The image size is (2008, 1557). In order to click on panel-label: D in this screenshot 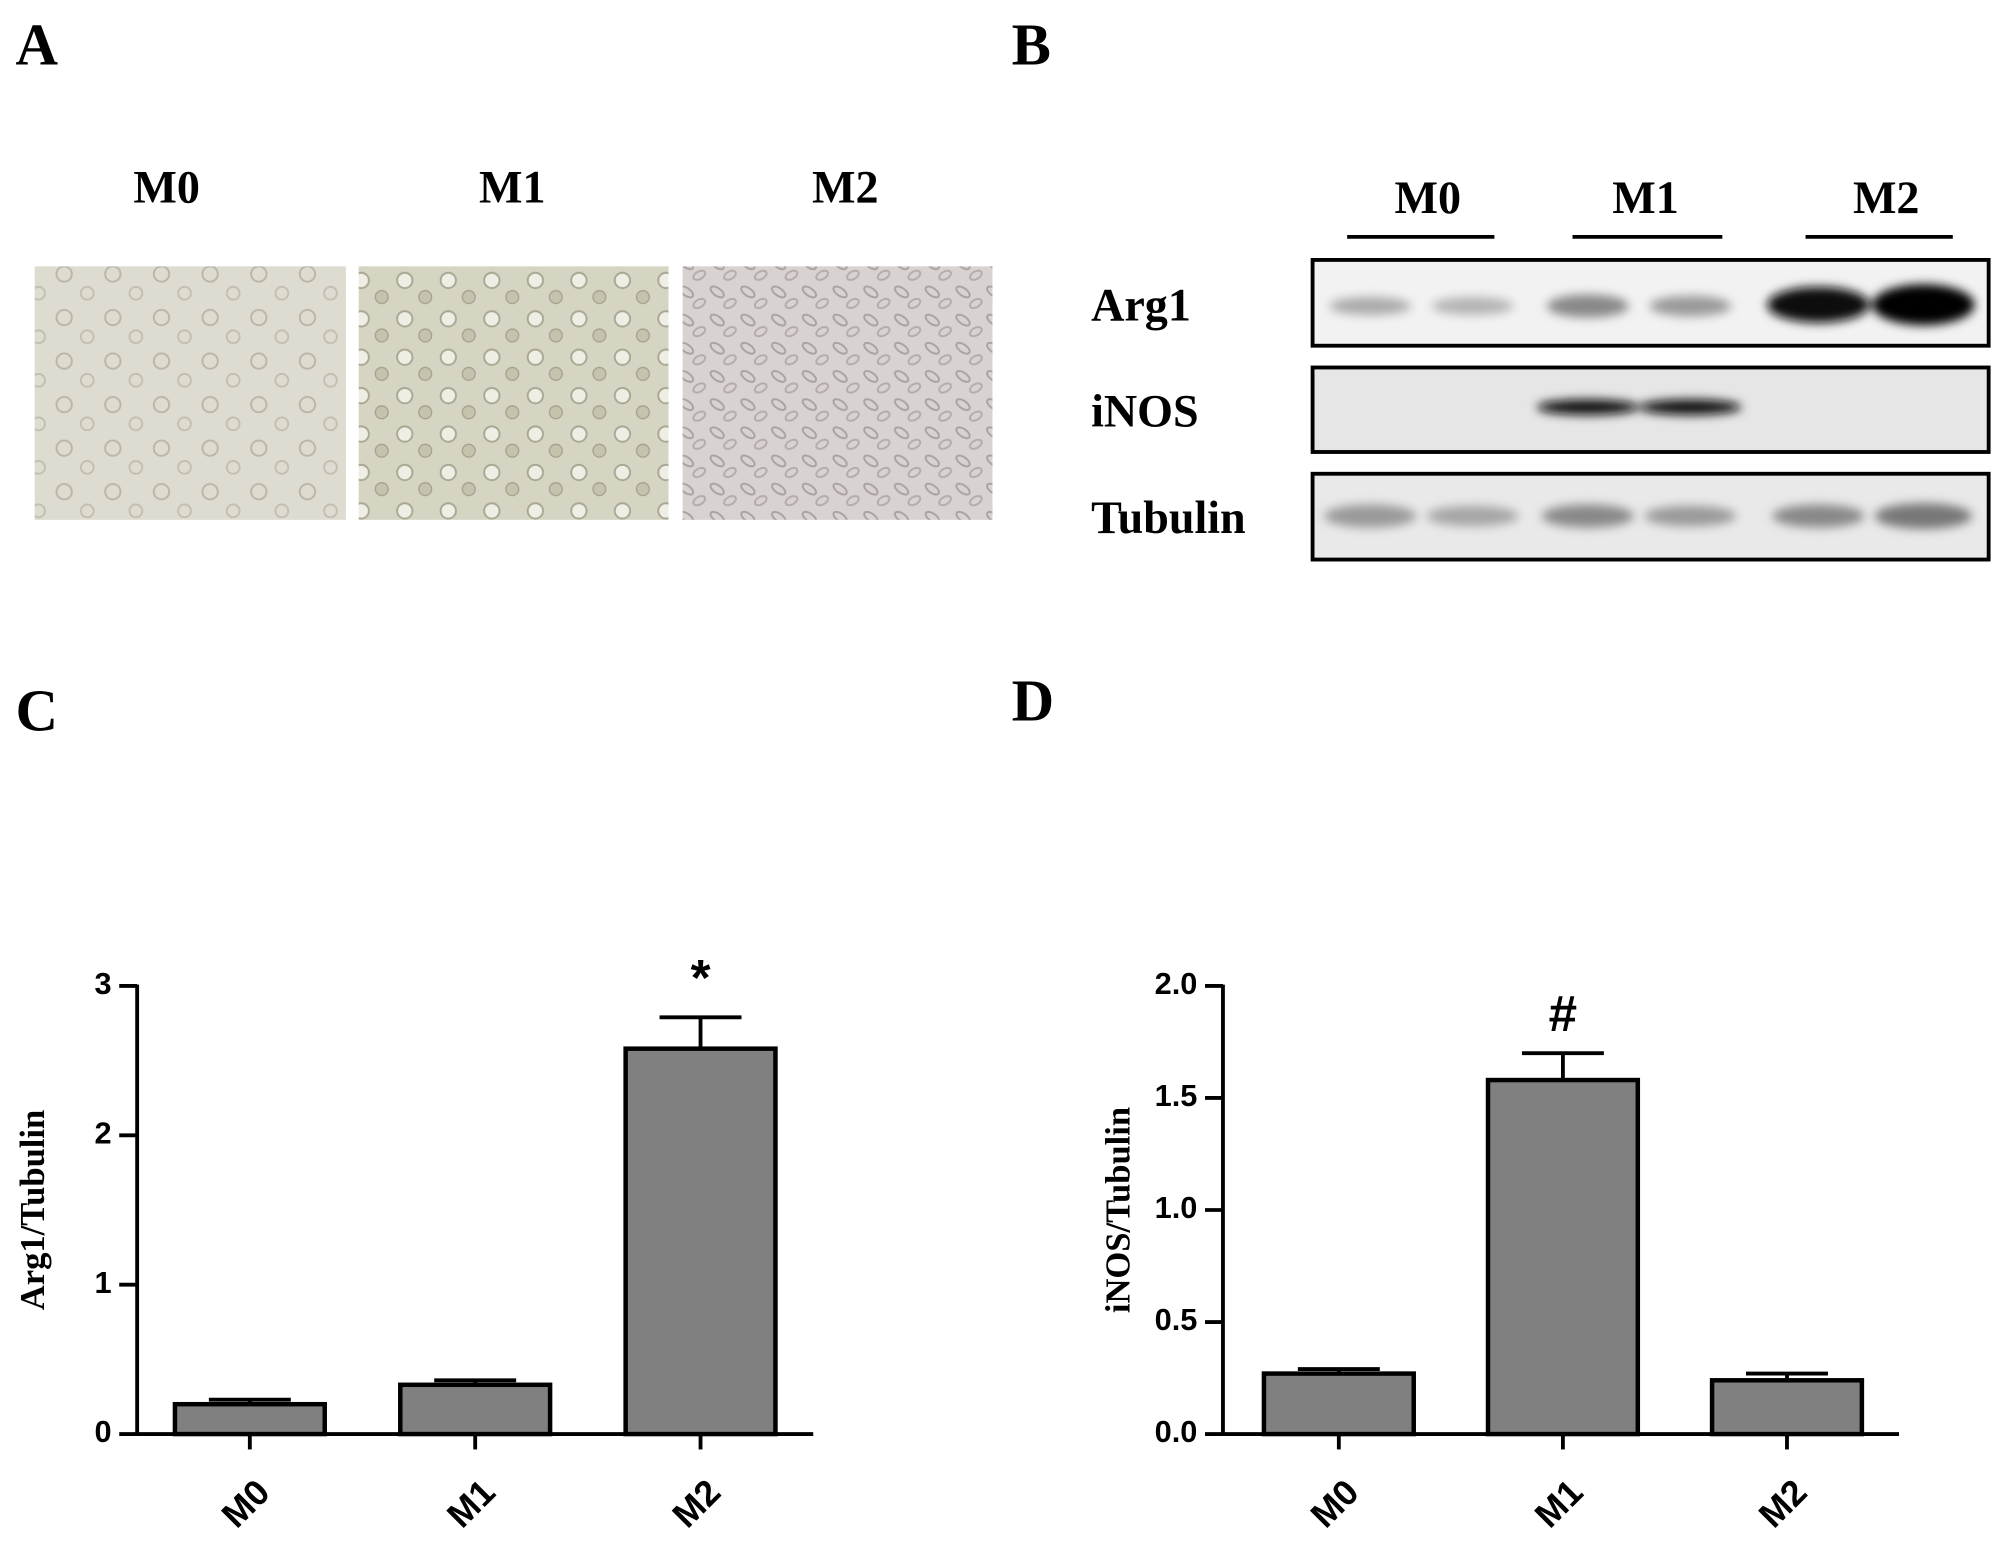, I will do `click(1033, 700)`.